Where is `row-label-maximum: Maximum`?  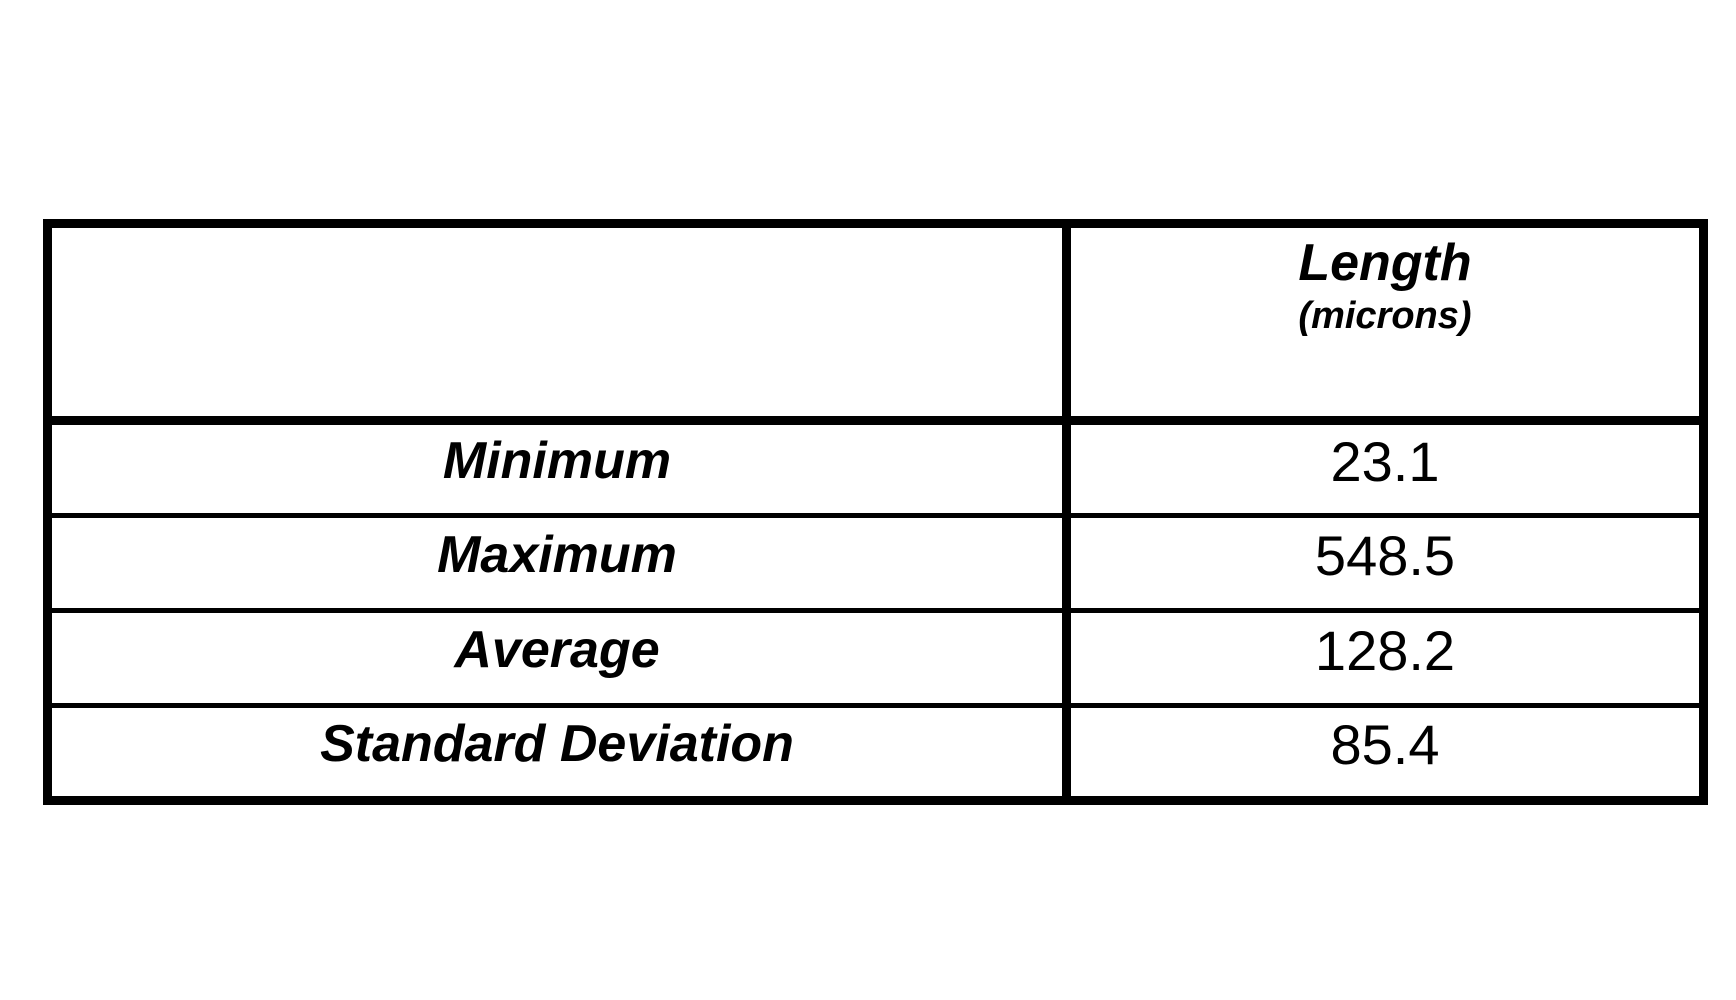 row-label-maximum: Maximum is located at coordinates (557, 563).